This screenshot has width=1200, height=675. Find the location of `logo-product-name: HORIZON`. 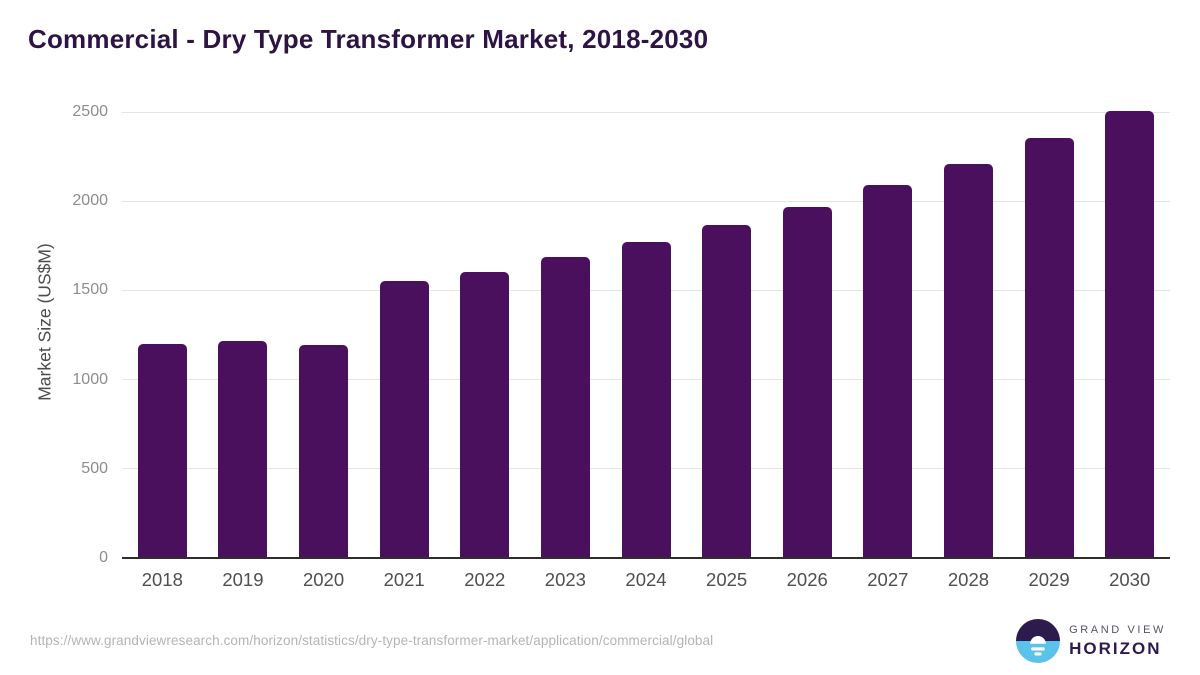

logo-product-name: HORIZON is located at coordinates (1115, 648).